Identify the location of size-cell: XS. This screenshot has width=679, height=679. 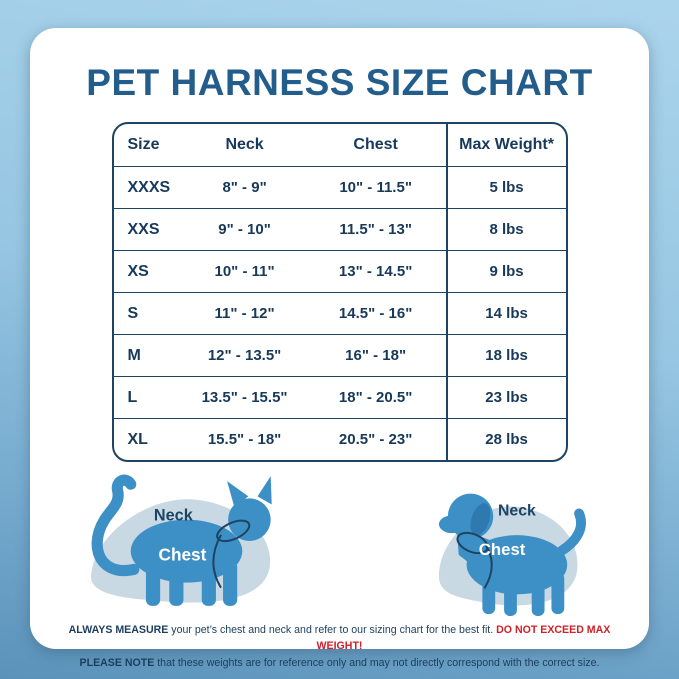
(138, 271).